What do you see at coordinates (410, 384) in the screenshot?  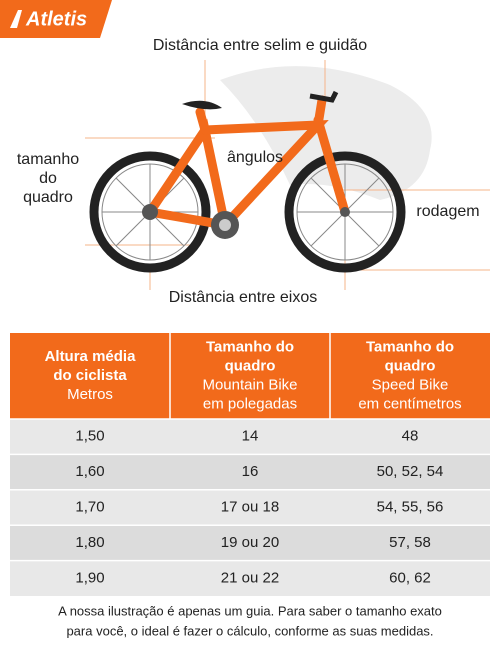 I see `header-subtitle: Speed Bike` at bounding box center [410, 384].